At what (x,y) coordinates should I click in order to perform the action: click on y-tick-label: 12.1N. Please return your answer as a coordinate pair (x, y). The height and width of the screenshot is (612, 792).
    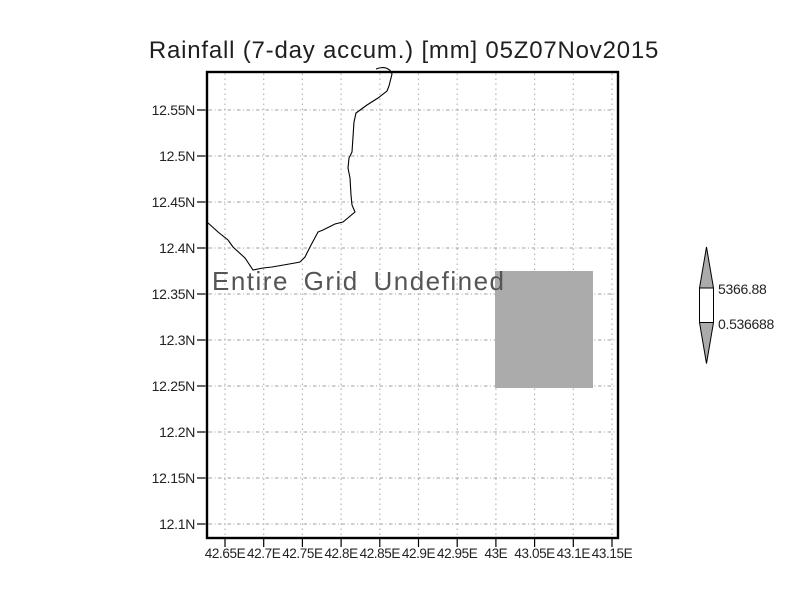
    Looking at the image, I should click on (177, 524).